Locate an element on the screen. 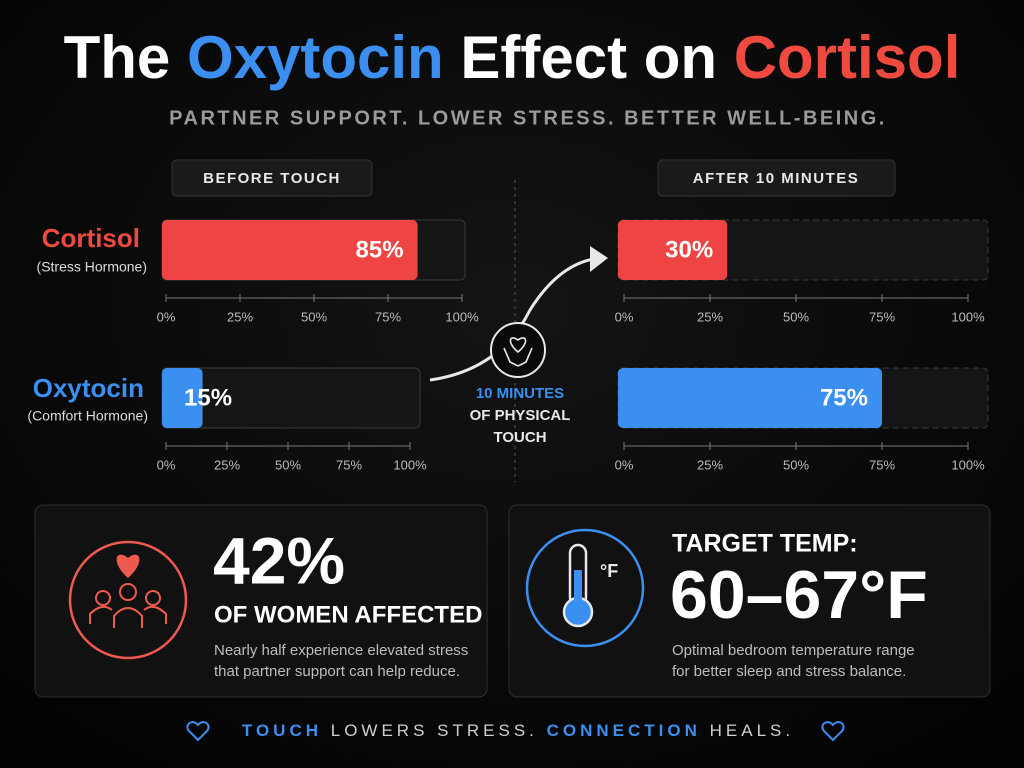  title-part: The is located at coordinates (117, 57).